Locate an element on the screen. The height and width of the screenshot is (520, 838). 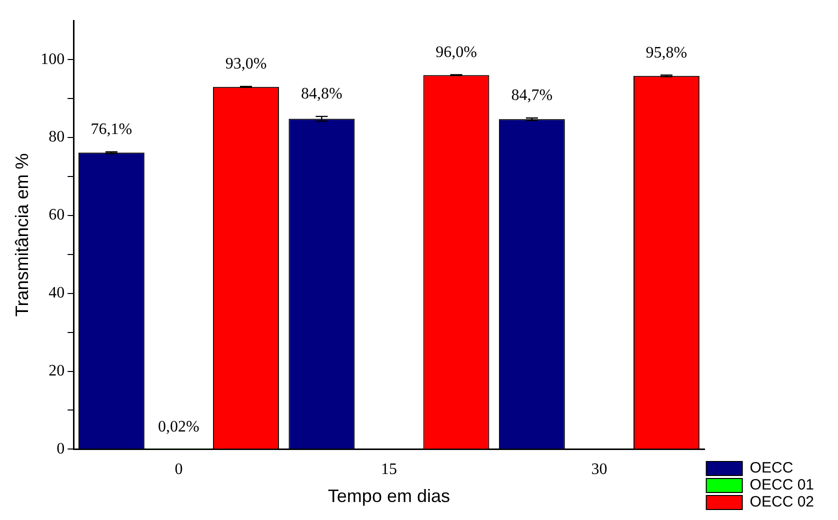
data-label: 96,0% is located at coordinates (456, 52).